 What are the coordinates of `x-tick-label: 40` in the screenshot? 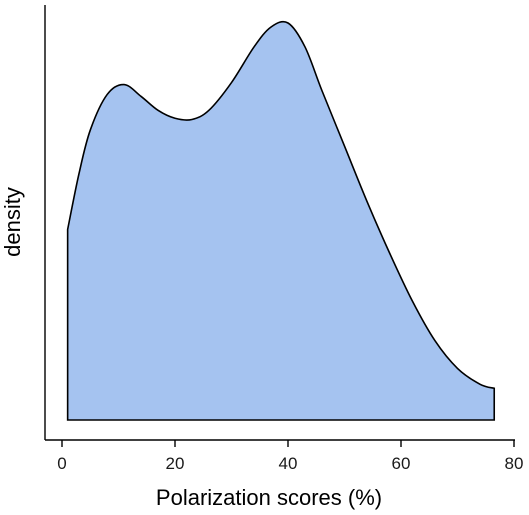 It's located at (288, 463).